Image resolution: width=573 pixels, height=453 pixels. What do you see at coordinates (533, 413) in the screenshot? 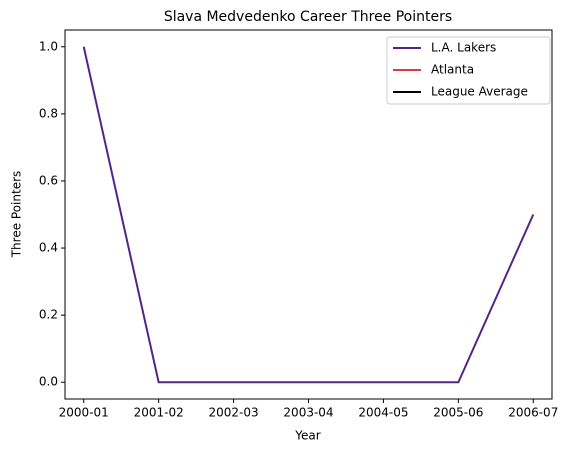
I see `x-tick-label: 2006-07` at bounding box center [533, 413].